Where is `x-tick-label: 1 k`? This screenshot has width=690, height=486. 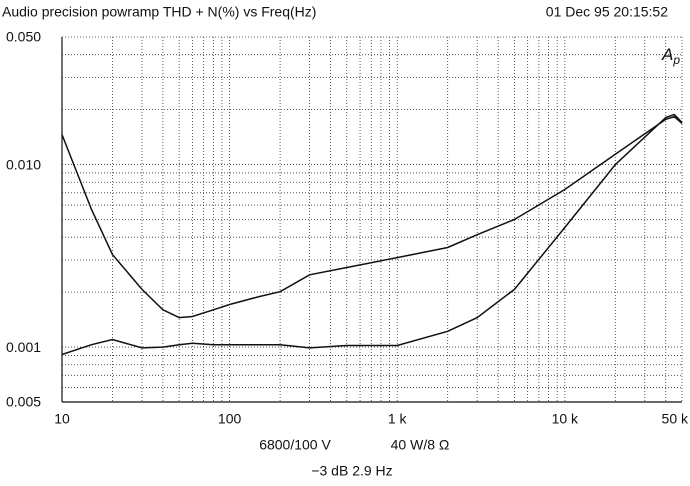 x-tick-label: 1 k is located at coordinates (398, 419).